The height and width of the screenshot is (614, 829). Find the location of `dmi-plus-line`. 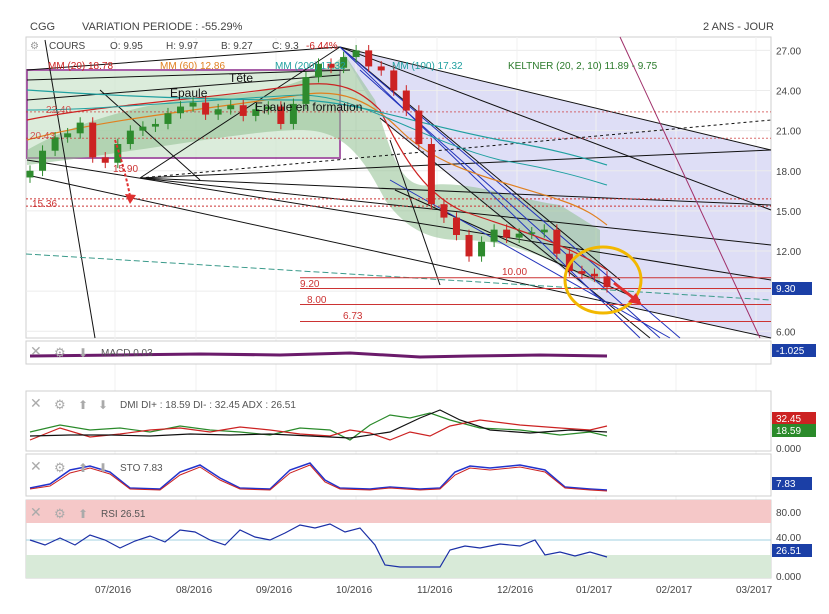

dmi-plus-line is located at coordinates (318, 426).